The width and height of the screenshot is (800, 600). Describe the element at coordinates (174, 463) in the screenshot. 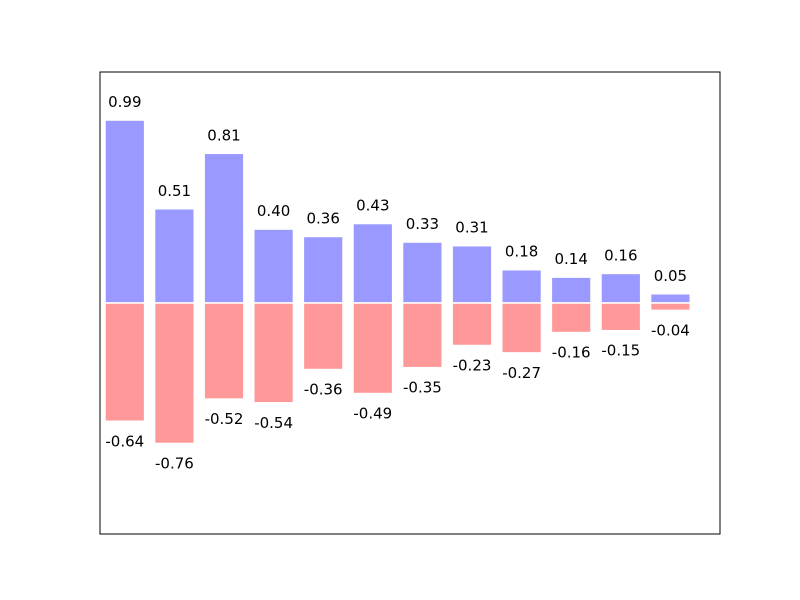

I see `value-label-negative-1: -0.76` at that location.